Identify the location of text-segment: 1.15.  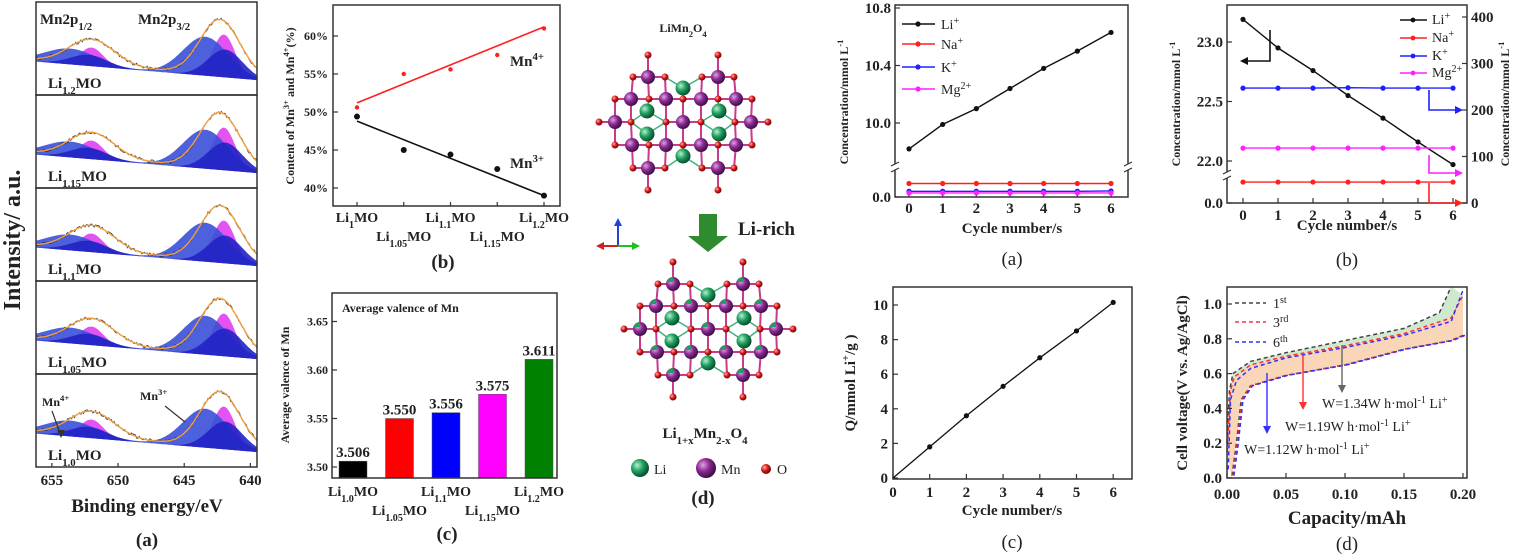
(492, 244).